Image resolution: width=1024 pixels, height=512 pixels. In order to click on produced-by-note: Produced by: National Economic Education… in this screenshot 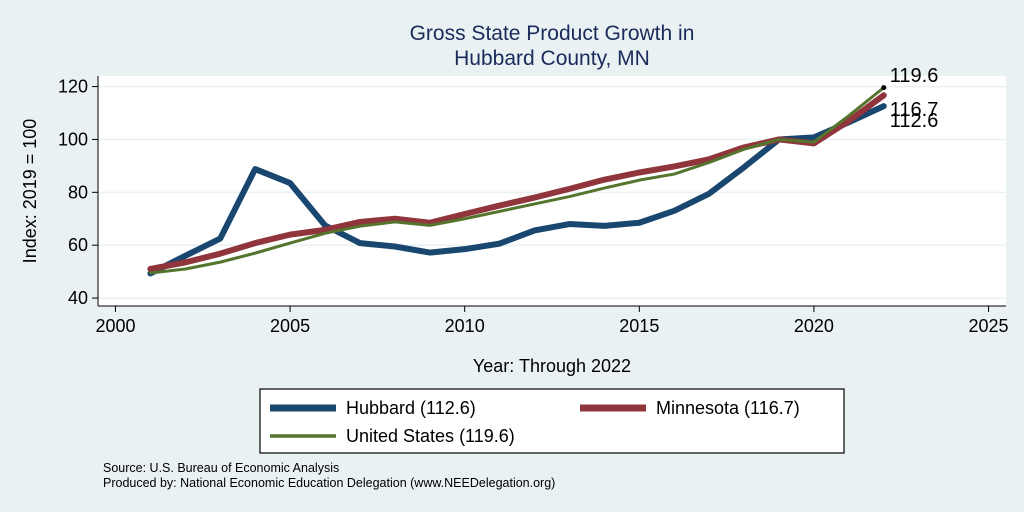, I will do `click(329, 483)`.